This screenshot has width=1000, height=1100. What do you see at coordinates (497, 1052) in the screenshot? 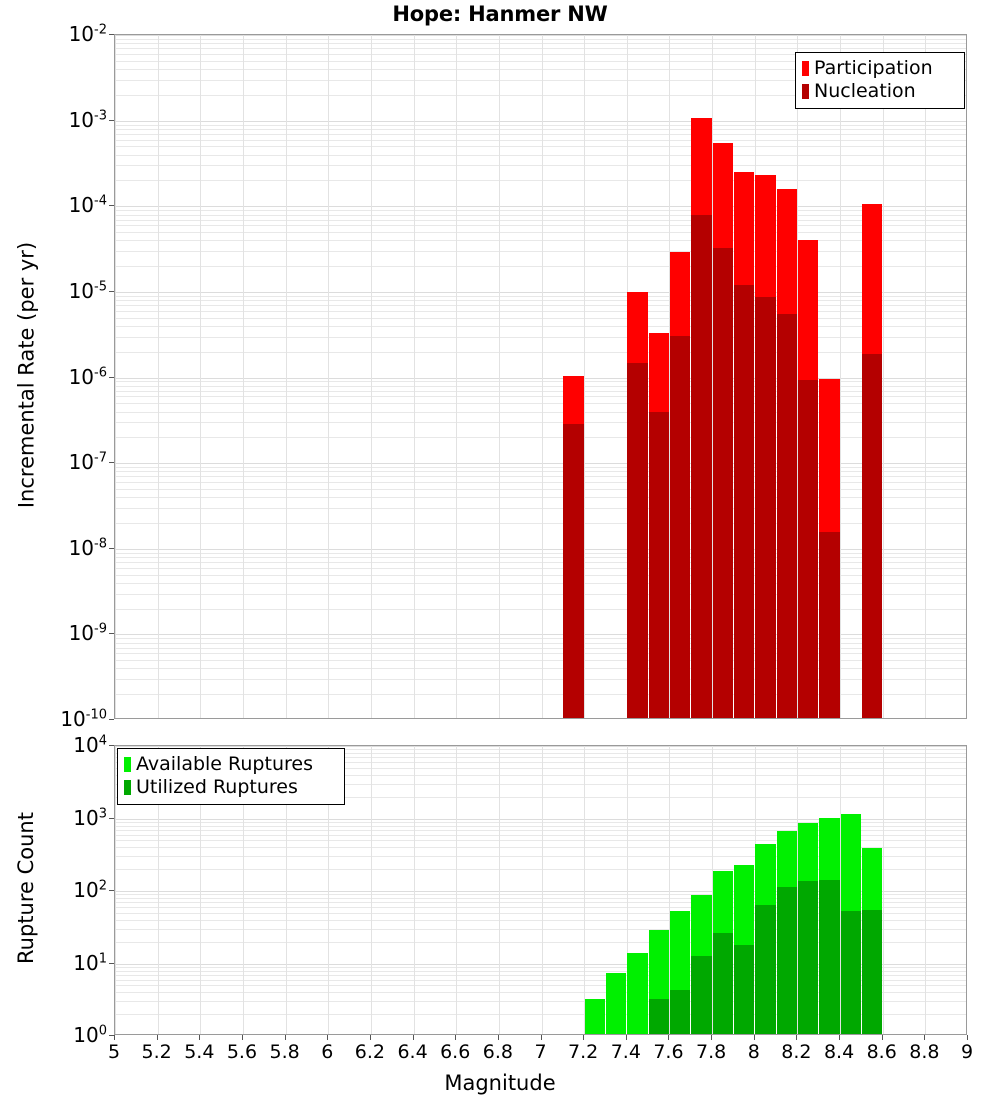
I see `x-axis-tick-label: 6.8` at bounding box center [497, 1052].